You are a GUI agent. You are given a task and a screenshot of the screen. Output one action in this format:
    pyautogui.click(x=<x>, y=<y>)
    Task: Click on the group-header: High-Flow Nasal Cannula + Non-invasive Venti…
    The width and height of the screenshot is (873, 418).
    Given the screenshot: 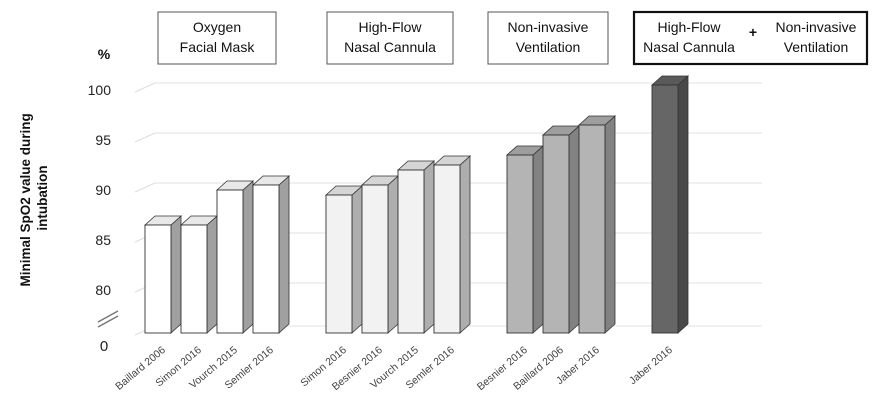 What is the action you would take?
    pyautogui.click(x=750, y=38)
    